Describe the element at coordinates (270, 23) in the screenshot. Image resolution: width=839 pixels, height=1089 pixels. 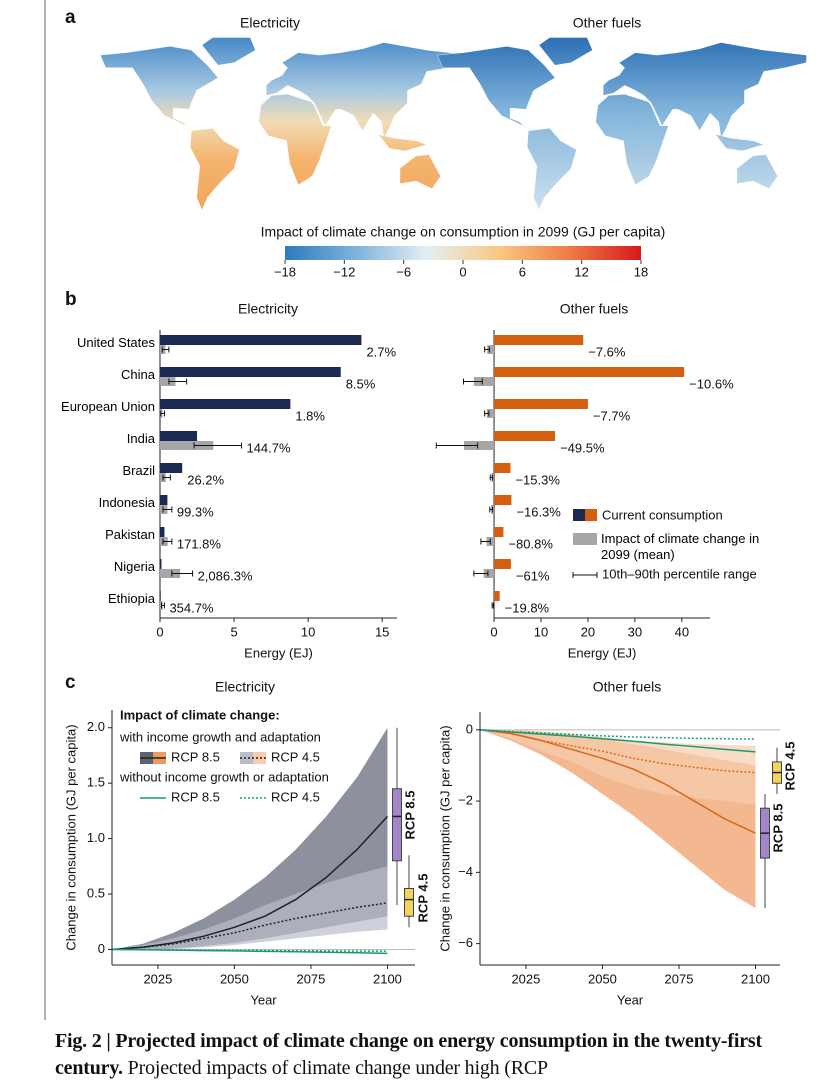
I see `map-title: Electricity` at that location.